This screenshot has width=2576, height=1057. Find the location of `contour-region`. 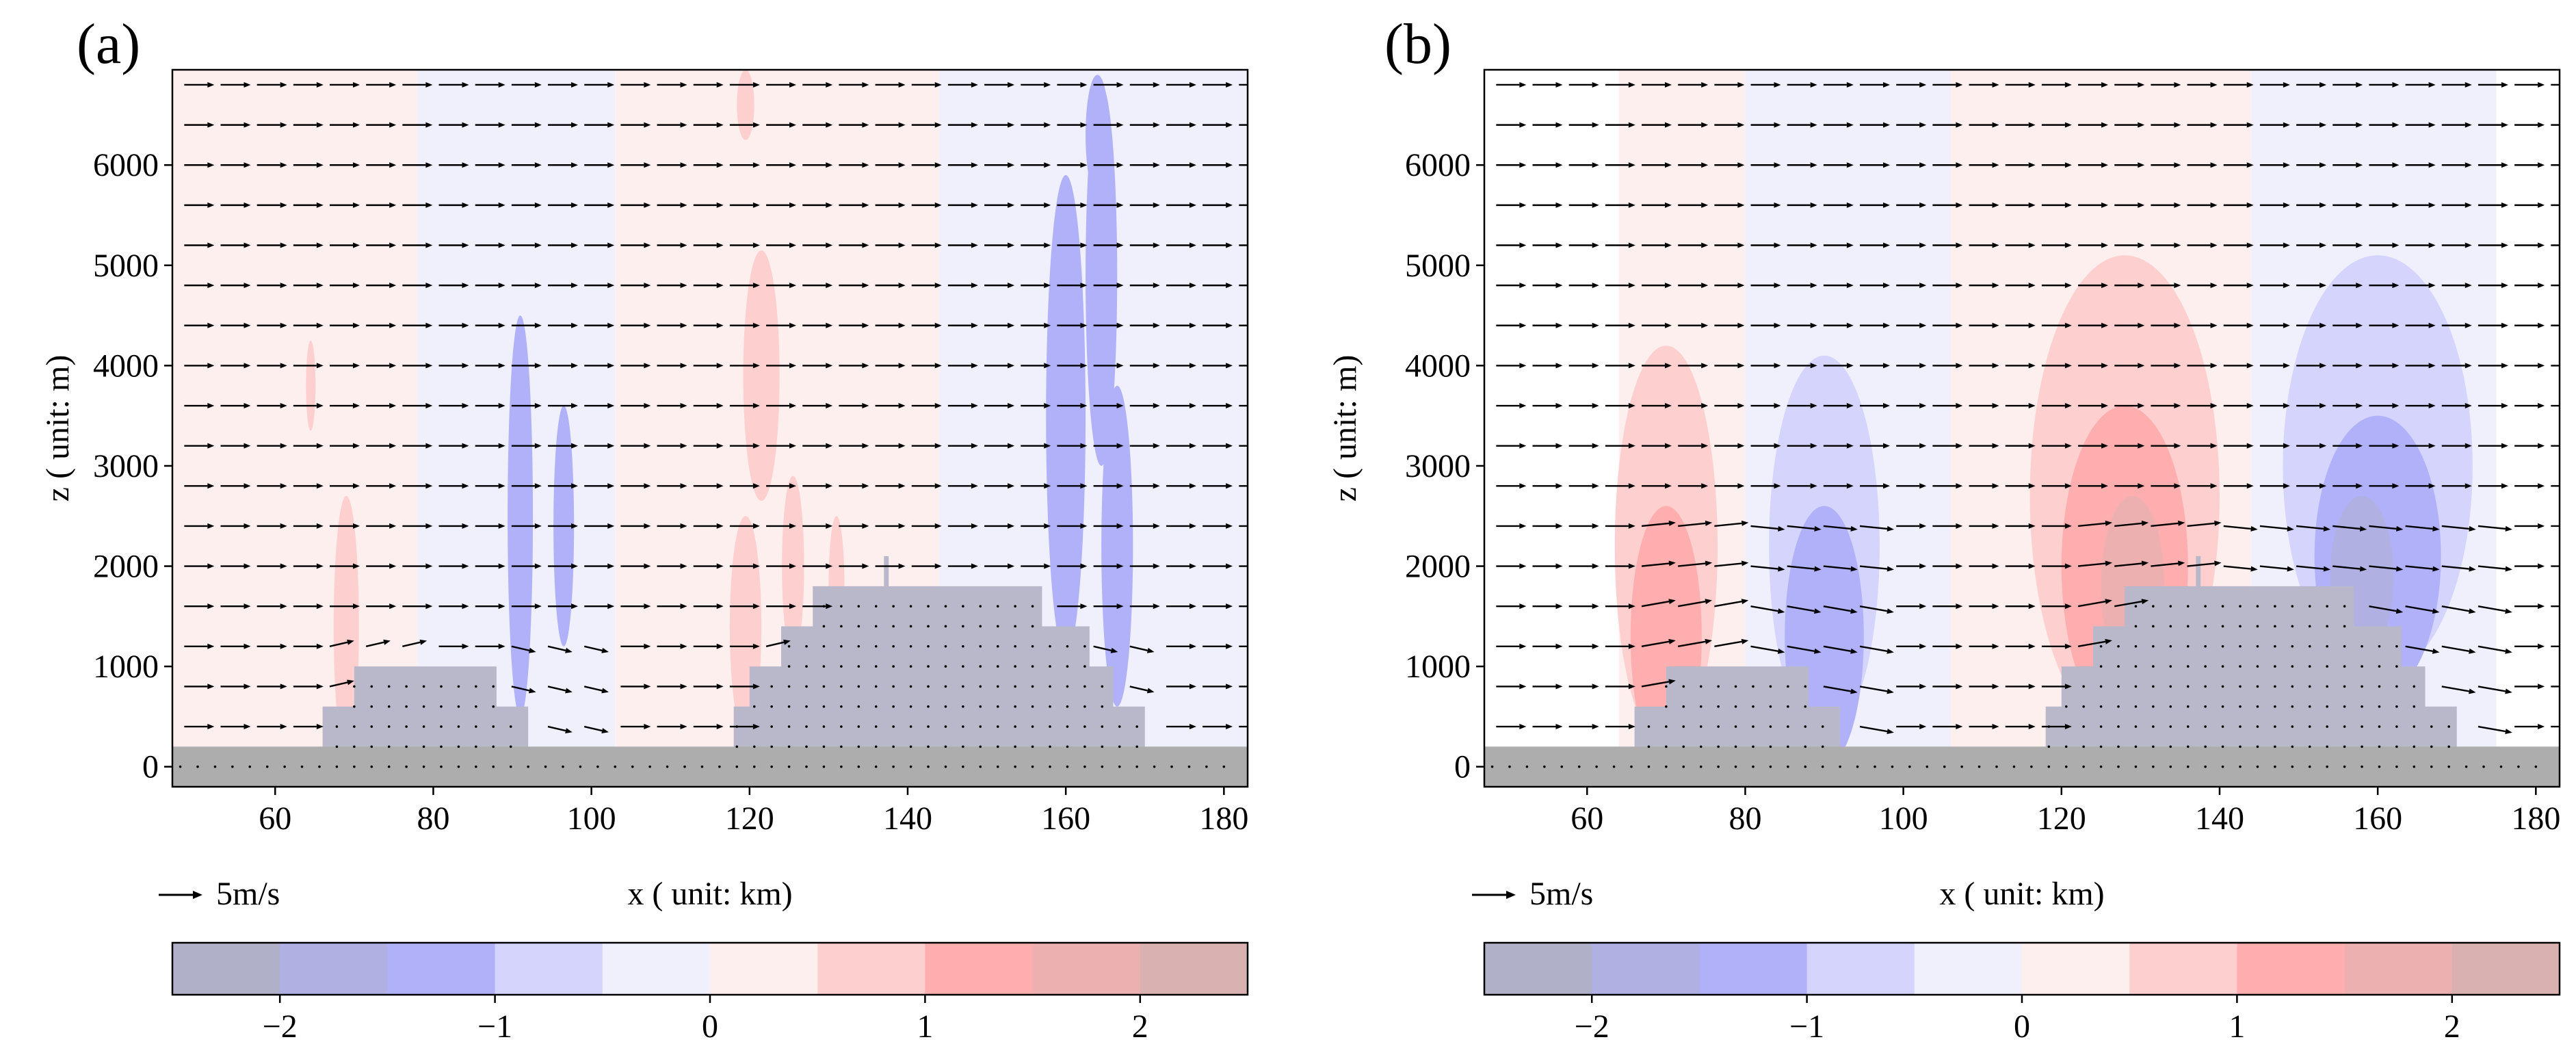

contour-region is located at coordinates (521, 516).